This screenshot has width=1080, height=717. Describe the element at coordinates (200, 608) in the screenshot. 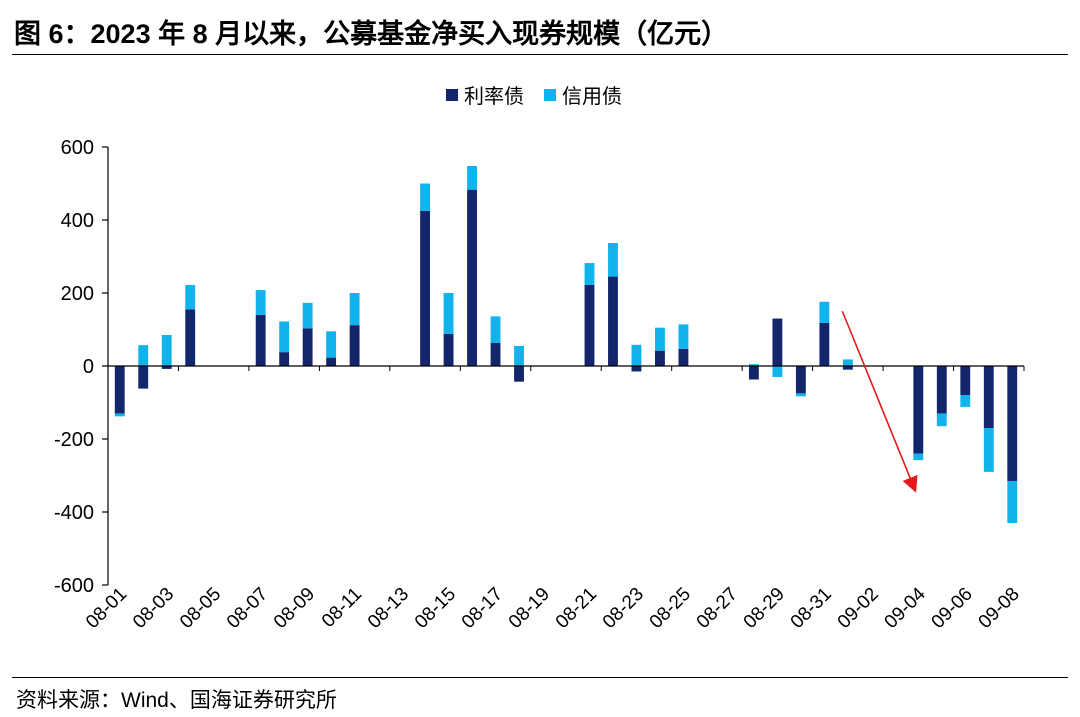

I see `x-tick-label-08-05: 08-05` at that location.